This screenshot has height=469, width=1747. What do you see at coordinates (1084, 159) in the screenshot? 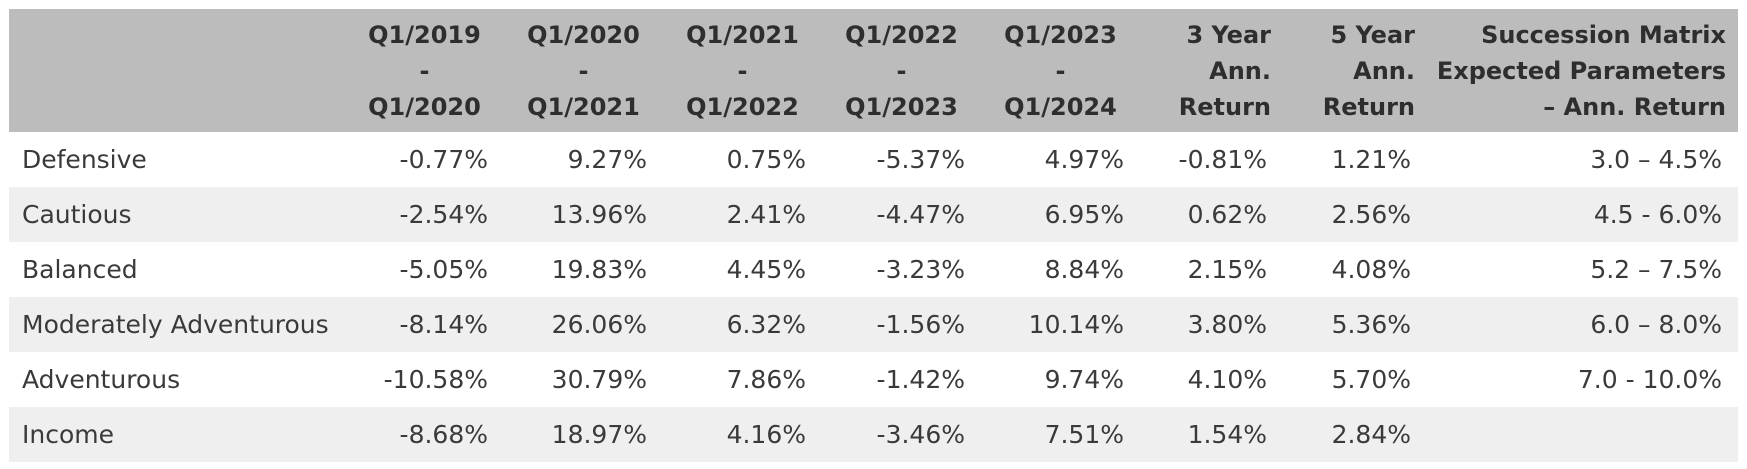
I see `value-cell: 4.97%` at bounding box center [1084, 159].